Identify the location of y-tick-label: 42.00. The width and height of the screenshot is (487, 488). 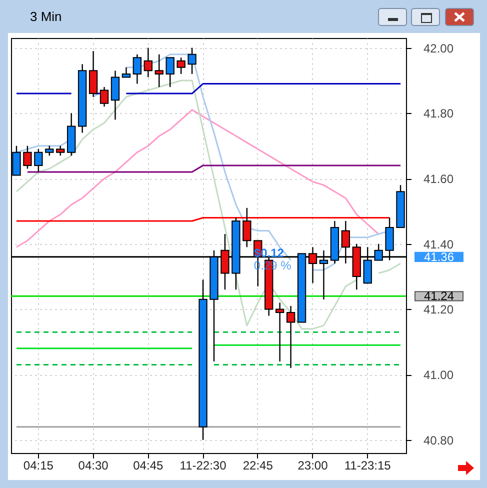
(439, 48).